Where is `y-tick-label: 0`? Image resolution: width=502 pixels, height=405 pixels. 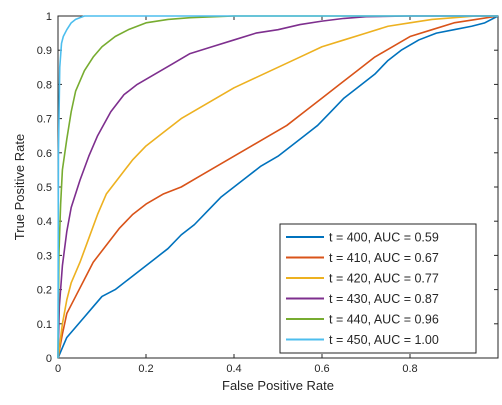
y-tick-label: 0 is located at coordinates (49, 359).